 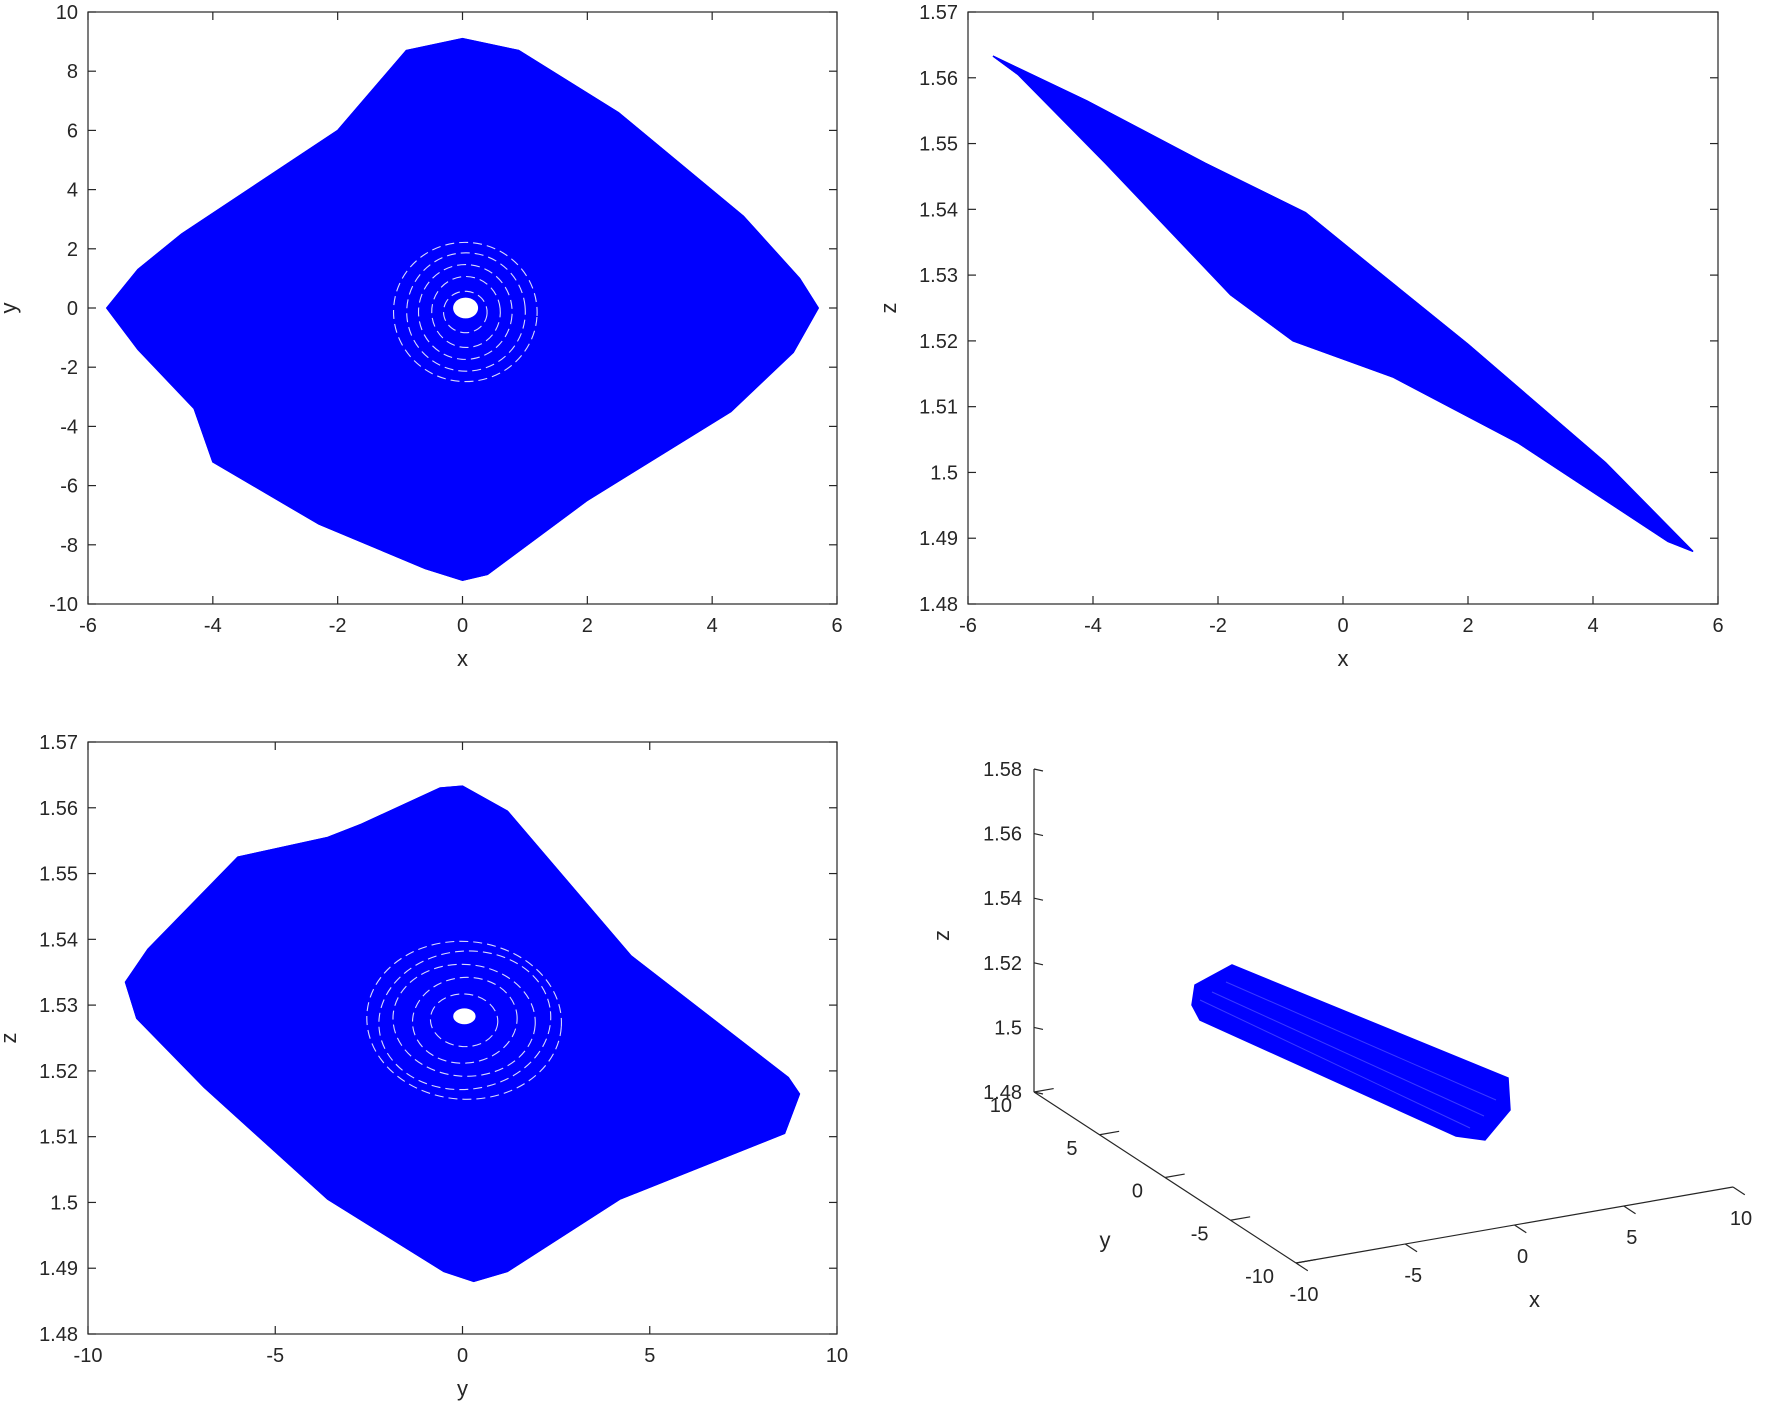 What do you see at coordinates (464, 1016) in the screenshot?
I see `equilibrium-hole` at bounding box center [464, 1016].